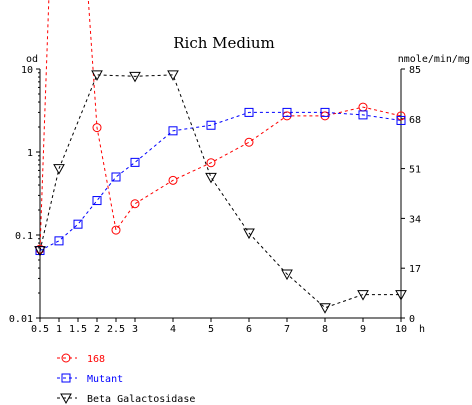  Describe the element at coordinates (211, 329) in the screenshot. I see `x-tick-label: 5` at that location.